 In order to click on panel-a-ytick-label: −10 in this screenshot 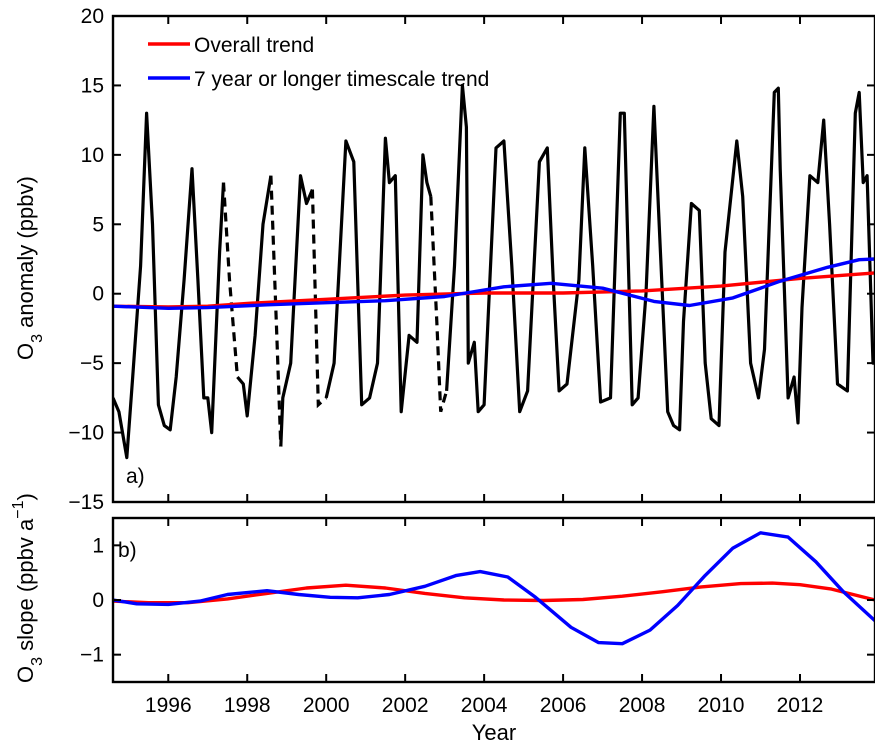, I will do `click(86, 433)`.